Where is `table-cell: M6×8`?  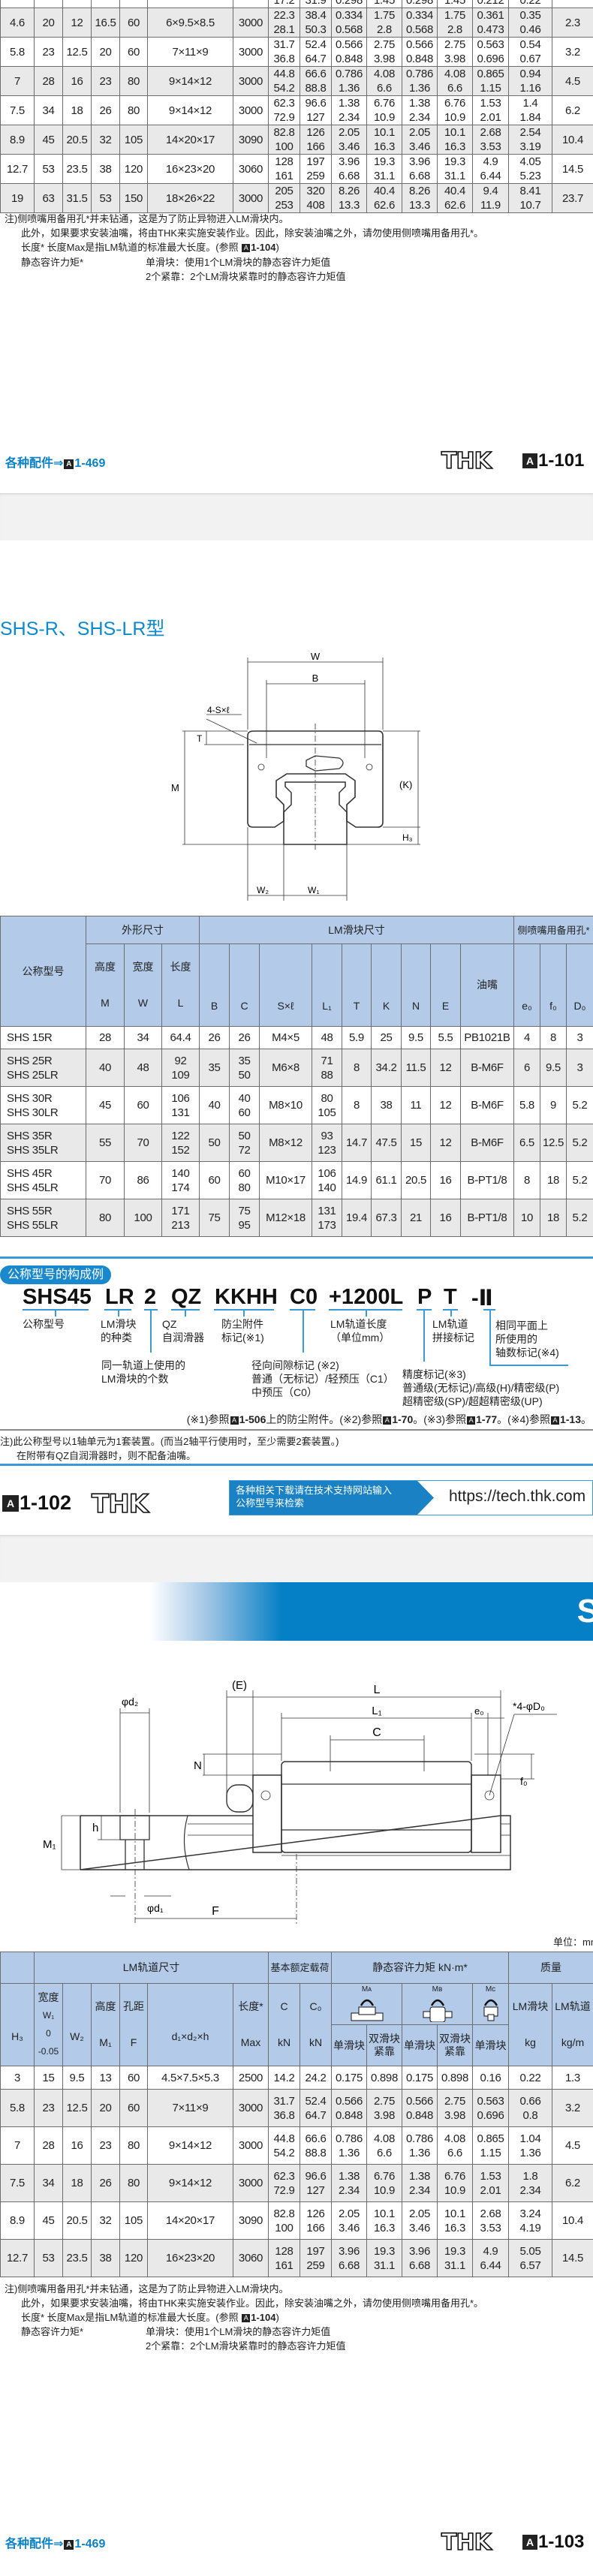
table-cell: M6×8 is located at coordinates (285, 1068).